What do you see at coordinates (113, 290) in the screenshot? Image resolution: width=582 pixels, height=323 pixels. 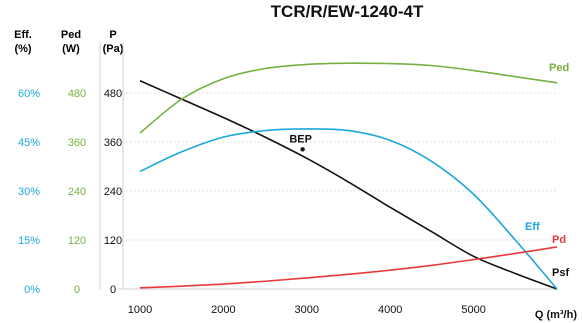 I see `p-tick-label: 0` at bounding box center [113, 290].